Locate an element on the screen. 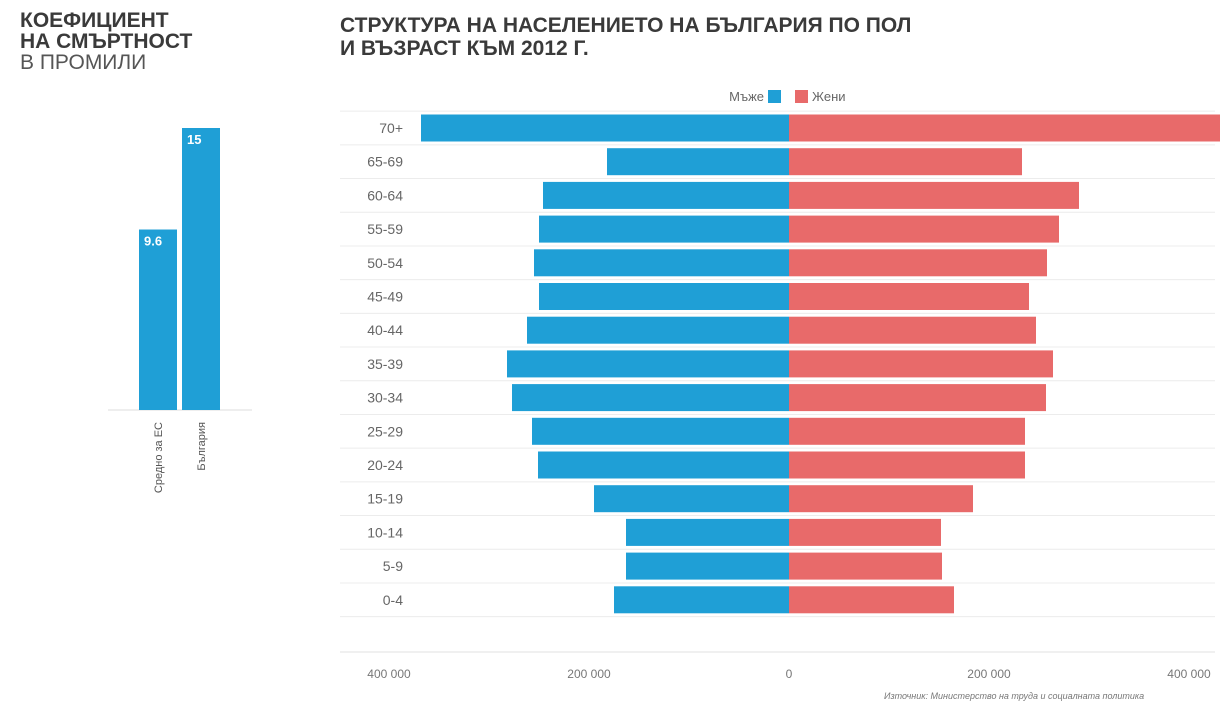 The image size is (1220, 708). age-label: 10-14 is located at coordinates (385, 532).